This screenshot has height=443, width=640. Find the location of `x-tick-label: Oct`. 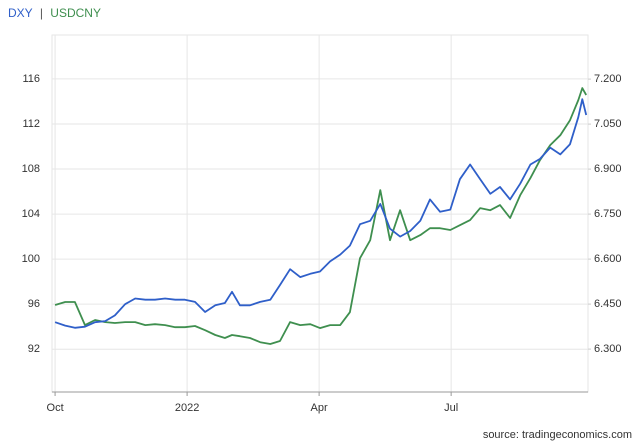

x-tick-label: Oct is located at coordinates (55, 408).